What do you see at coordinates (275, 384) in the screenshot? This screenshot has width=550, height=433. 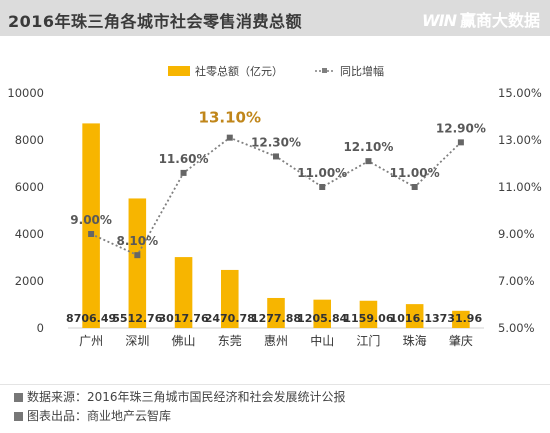 I see `divider` at bounding box center [275, 384].